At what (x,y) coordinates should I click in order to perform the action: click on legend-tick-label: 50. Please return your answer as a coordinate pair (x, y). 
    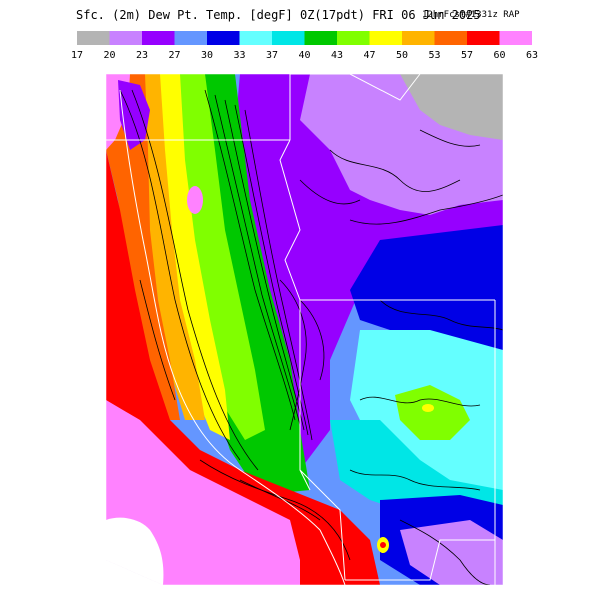
    Looking at the image, I should click on (402, 55).